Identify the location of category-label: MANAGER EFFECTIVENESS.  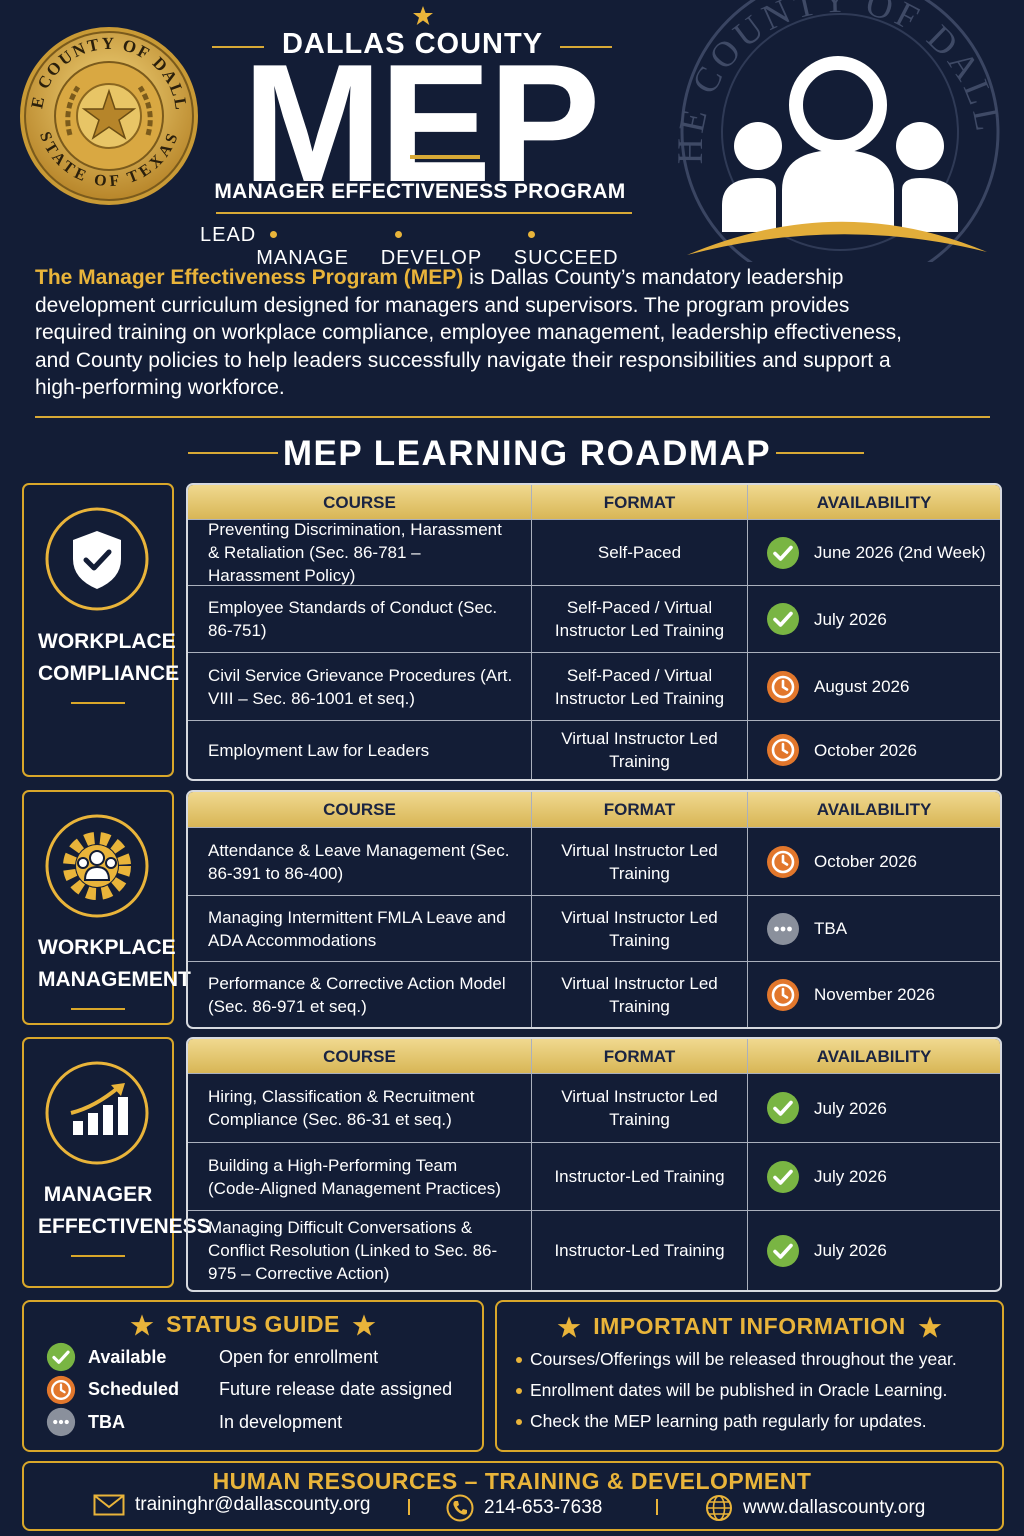
(124, 1210).